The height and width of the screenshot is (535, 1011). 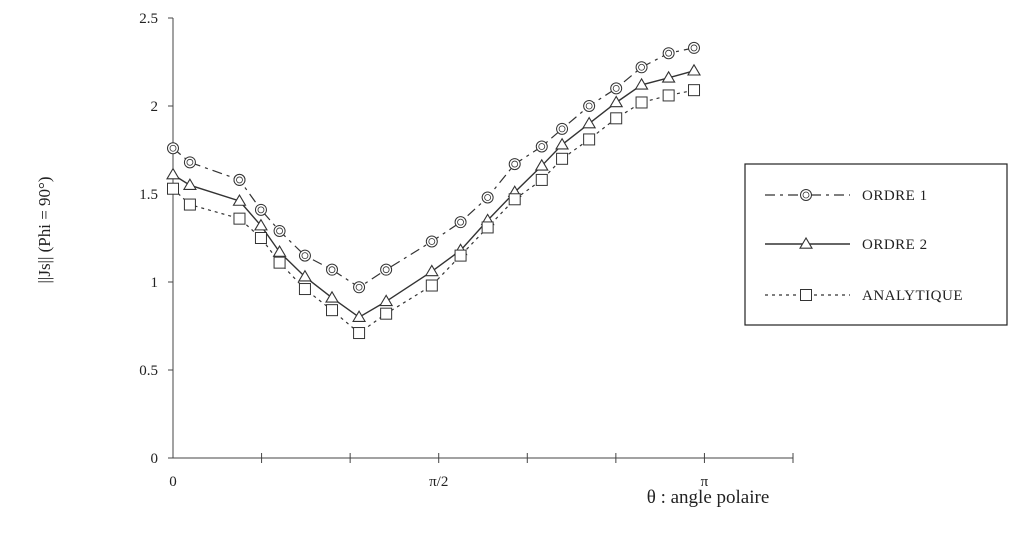 What do you see at coordinates (481, 471) in the screenshot?
I see `x-ticks: 0 π/2 π` at bounding box center [481, 471].